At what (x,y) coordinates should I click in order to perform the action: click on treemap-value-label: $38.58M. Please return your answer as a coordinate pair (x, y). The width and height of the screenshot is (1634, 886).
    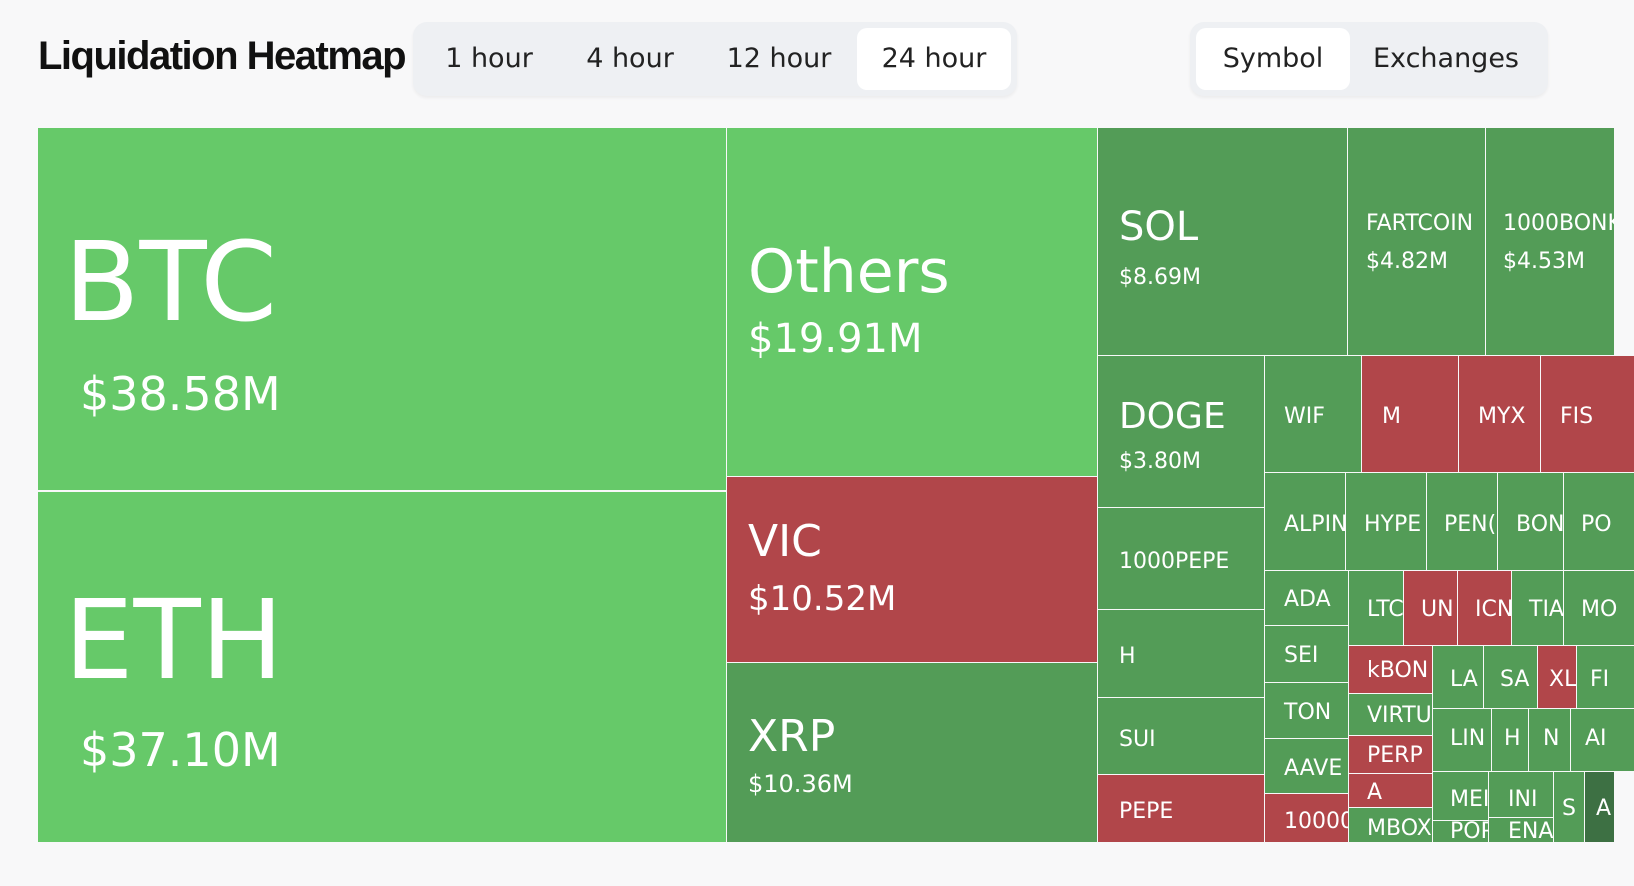
    Looking at the image, I should click on (180, 394).